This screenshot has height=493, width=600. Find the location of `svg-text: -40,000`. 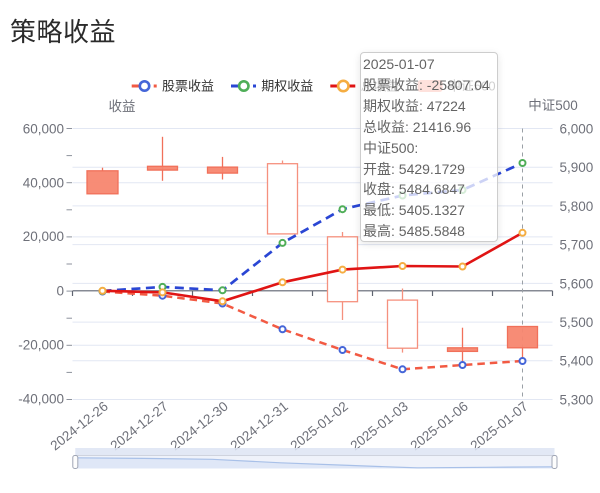

svg-text: -40,000 is located at coordinates (41, 399).